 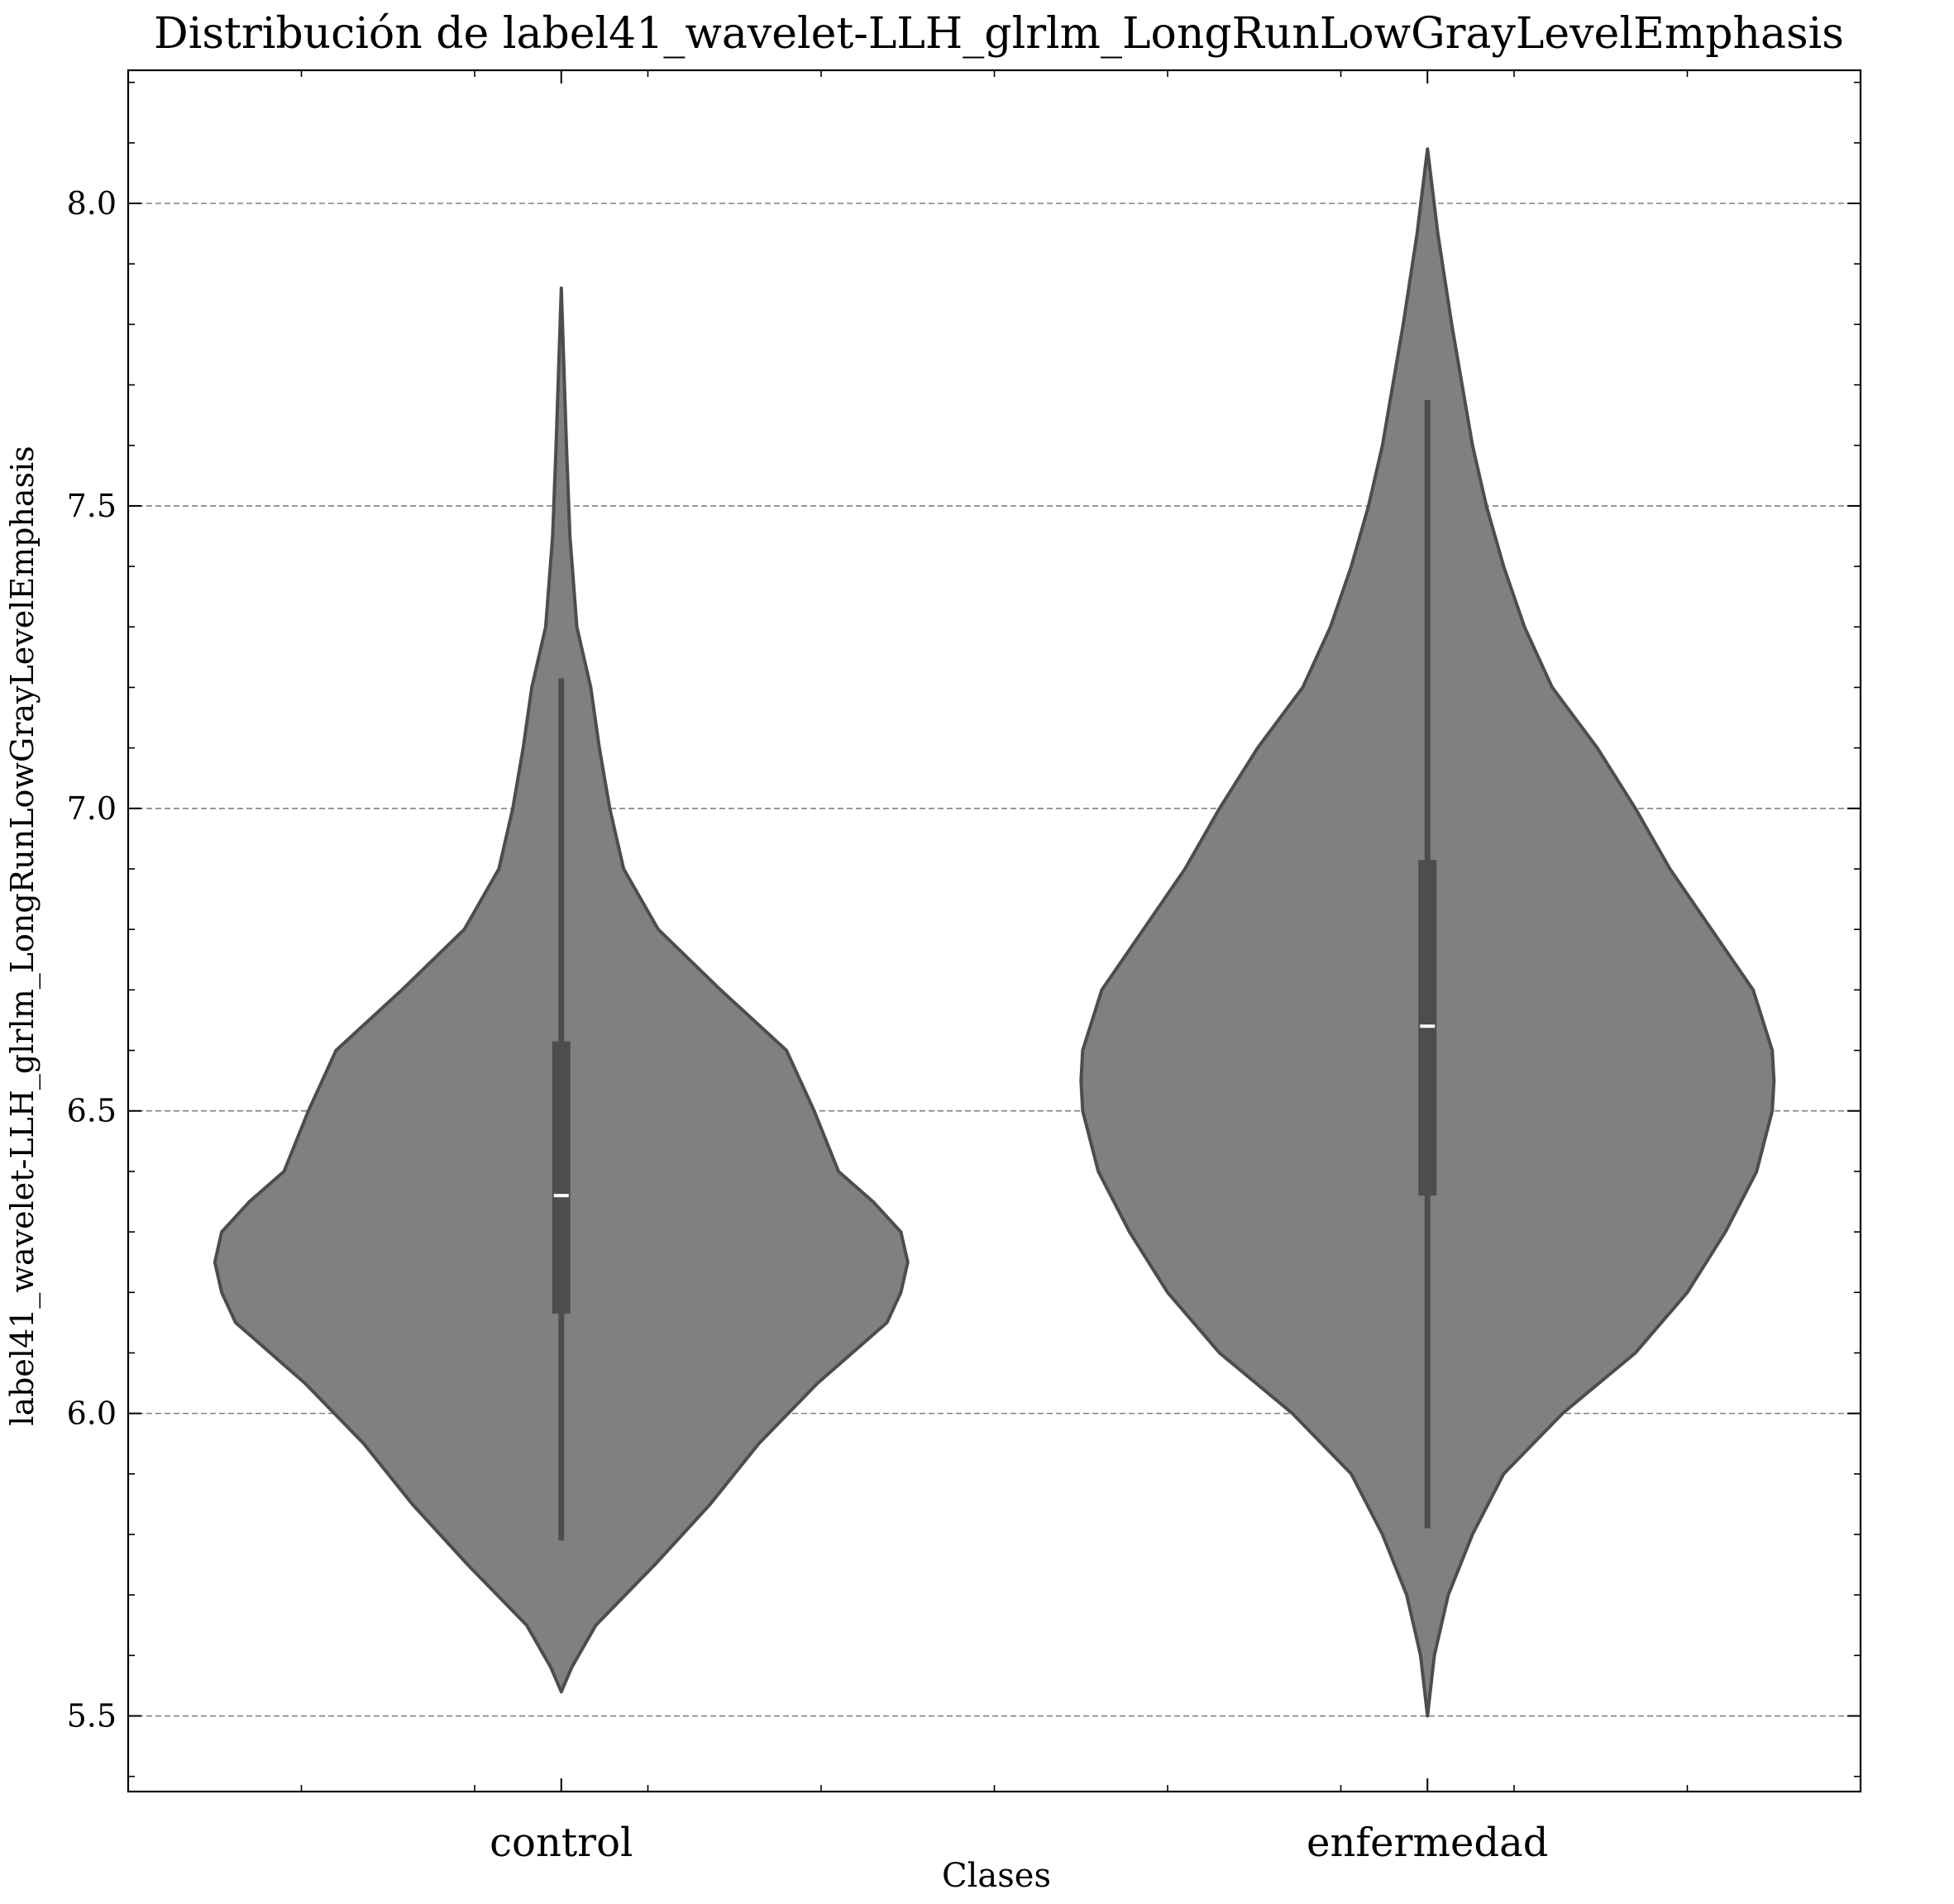 What do you see at coordinates (92, 1414) in the screenshot?
I see `y-tick-label: 6.0` at bounding box center [92, 1414].